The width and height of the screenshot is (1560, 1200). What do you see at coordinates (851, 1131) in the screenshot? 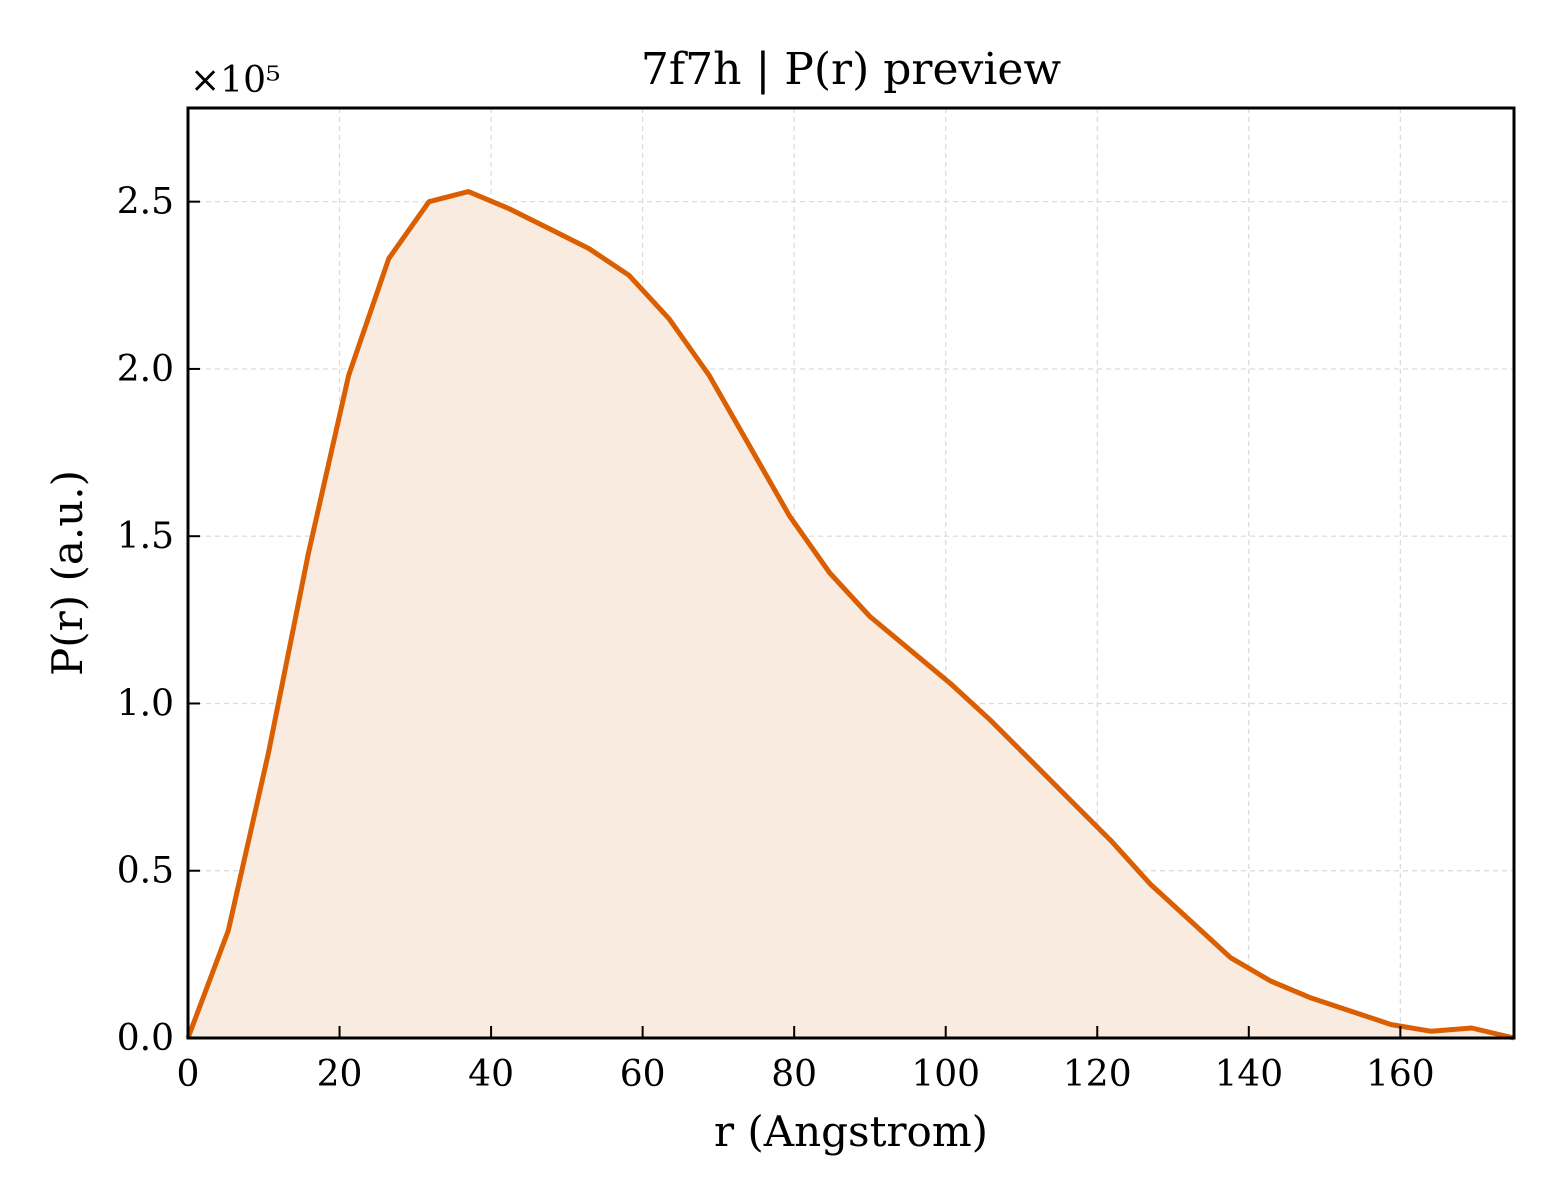
I see `x-axis-title: r (Angstrom)` at bounding box center [851, 1131].